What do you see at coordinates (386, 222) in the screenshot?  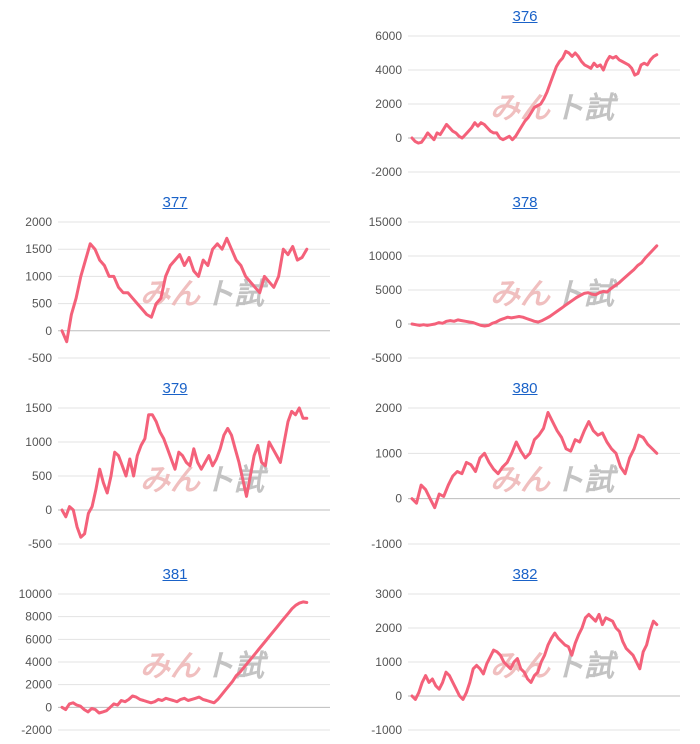 I see `y-tick-label: 15000` at bounding box center [386, 222].